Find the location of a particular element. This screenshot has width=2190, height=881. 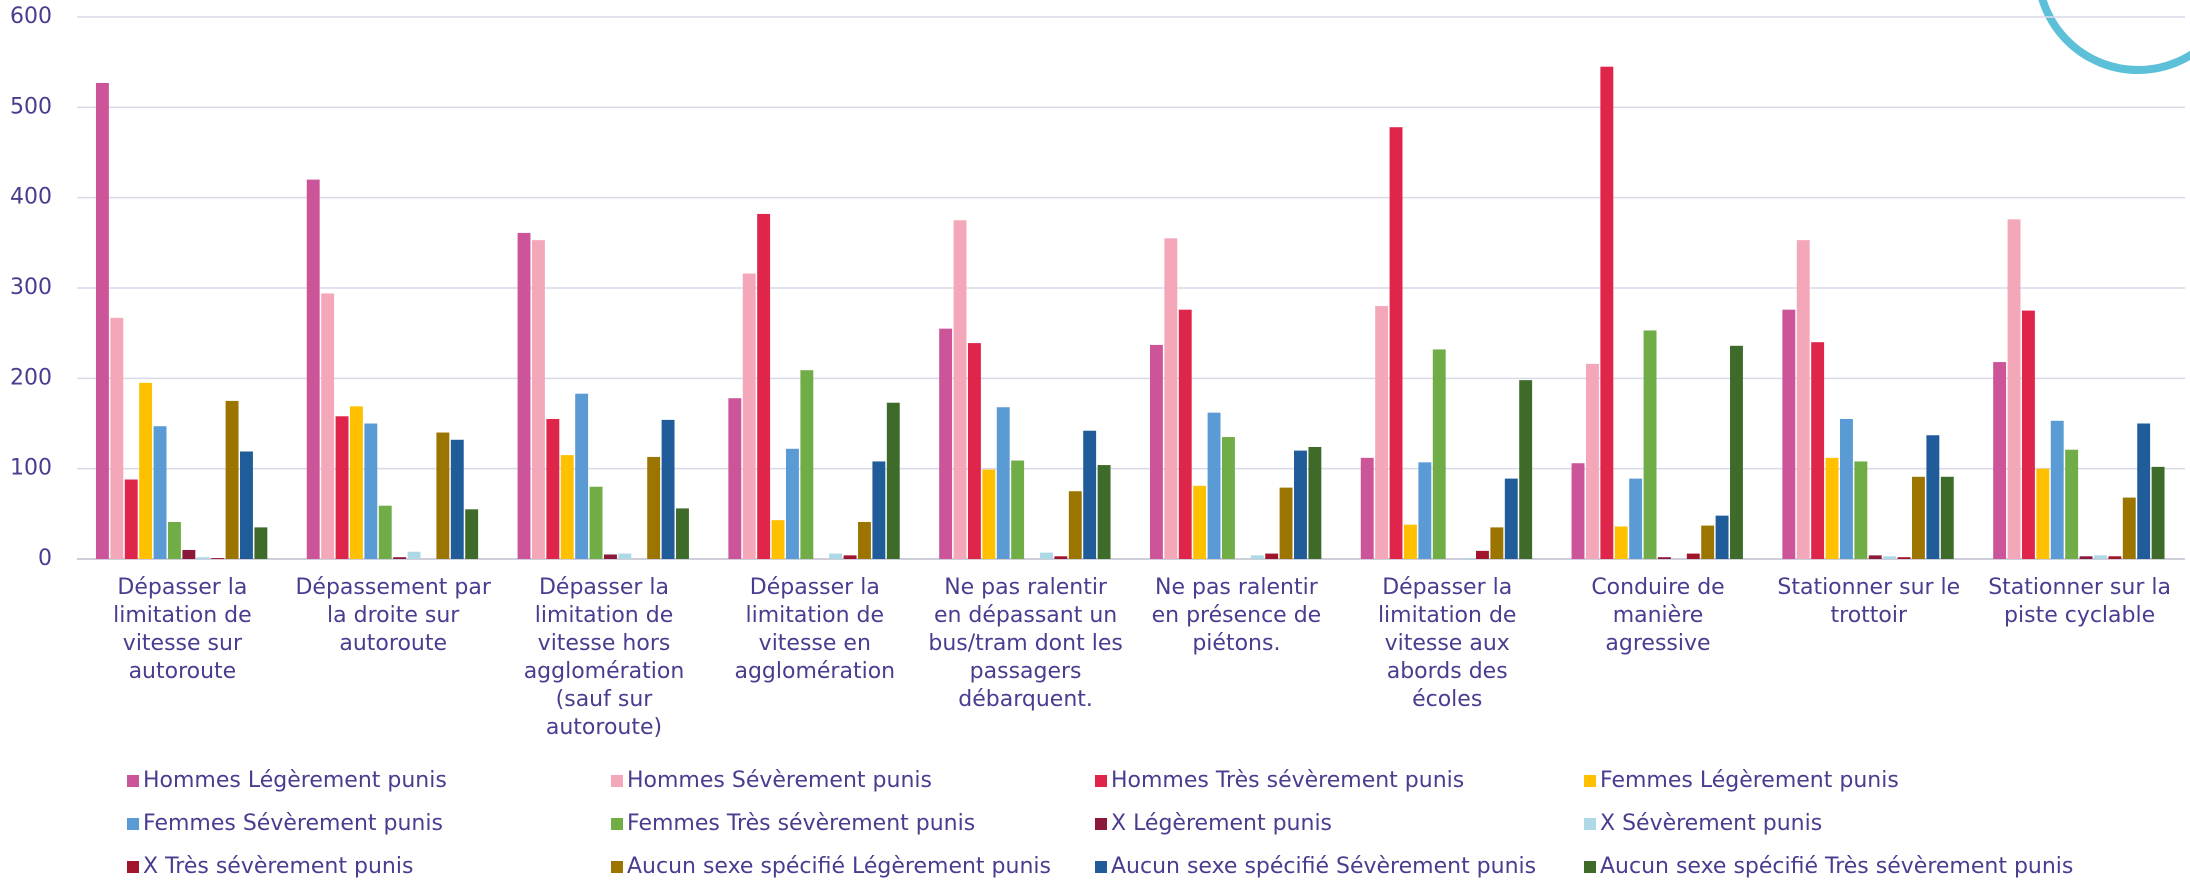

y-tick-label: 400 is located at coordinates (31, 197).